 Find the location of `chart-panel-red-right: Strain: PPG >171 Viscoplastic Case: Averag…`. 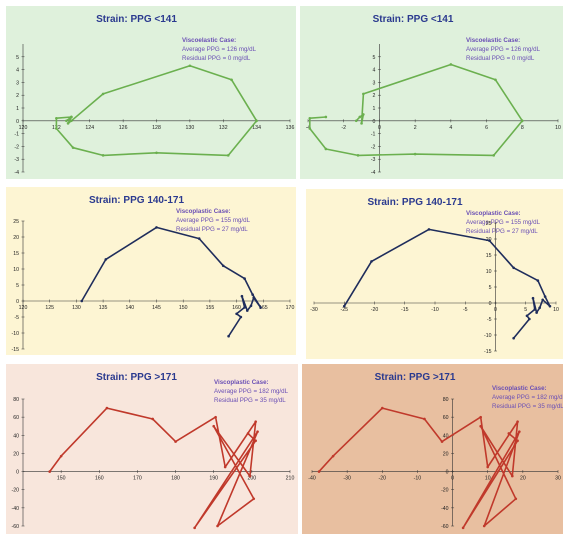

chart-panel-red-right: Strain: PPG >171 Viscoplastic Case: Averag… is located at coordinates (432, 449).